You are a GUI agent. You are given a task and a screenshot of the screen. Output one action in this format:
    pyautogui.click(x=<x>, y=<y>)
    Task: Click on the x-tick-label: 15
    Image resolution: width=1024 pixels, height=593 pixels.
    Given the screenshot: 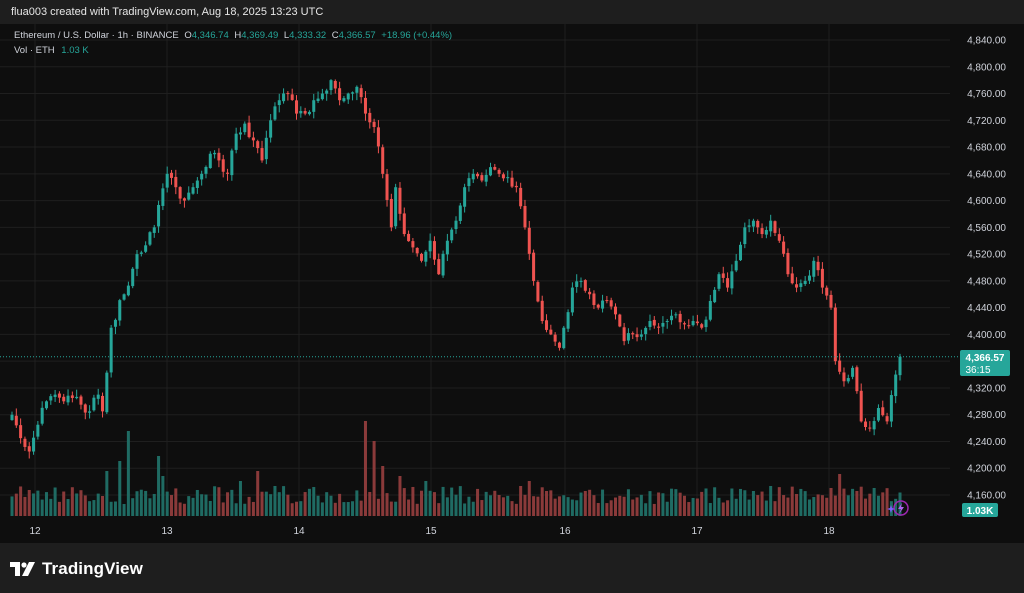 What is the action you would take?
    pyautogui.click(x=431, y=531)
    